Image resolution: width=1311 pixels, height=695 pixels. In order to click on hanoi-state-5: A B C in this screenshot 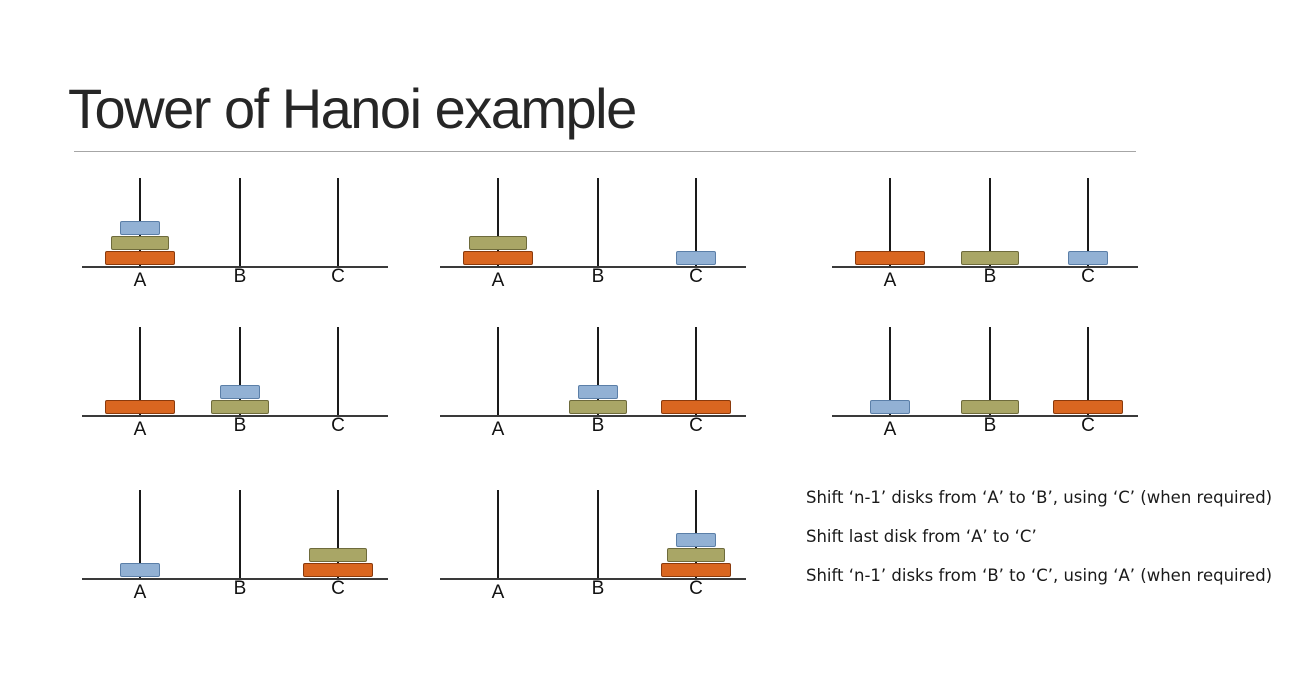, I will do `click(600, 397)`.